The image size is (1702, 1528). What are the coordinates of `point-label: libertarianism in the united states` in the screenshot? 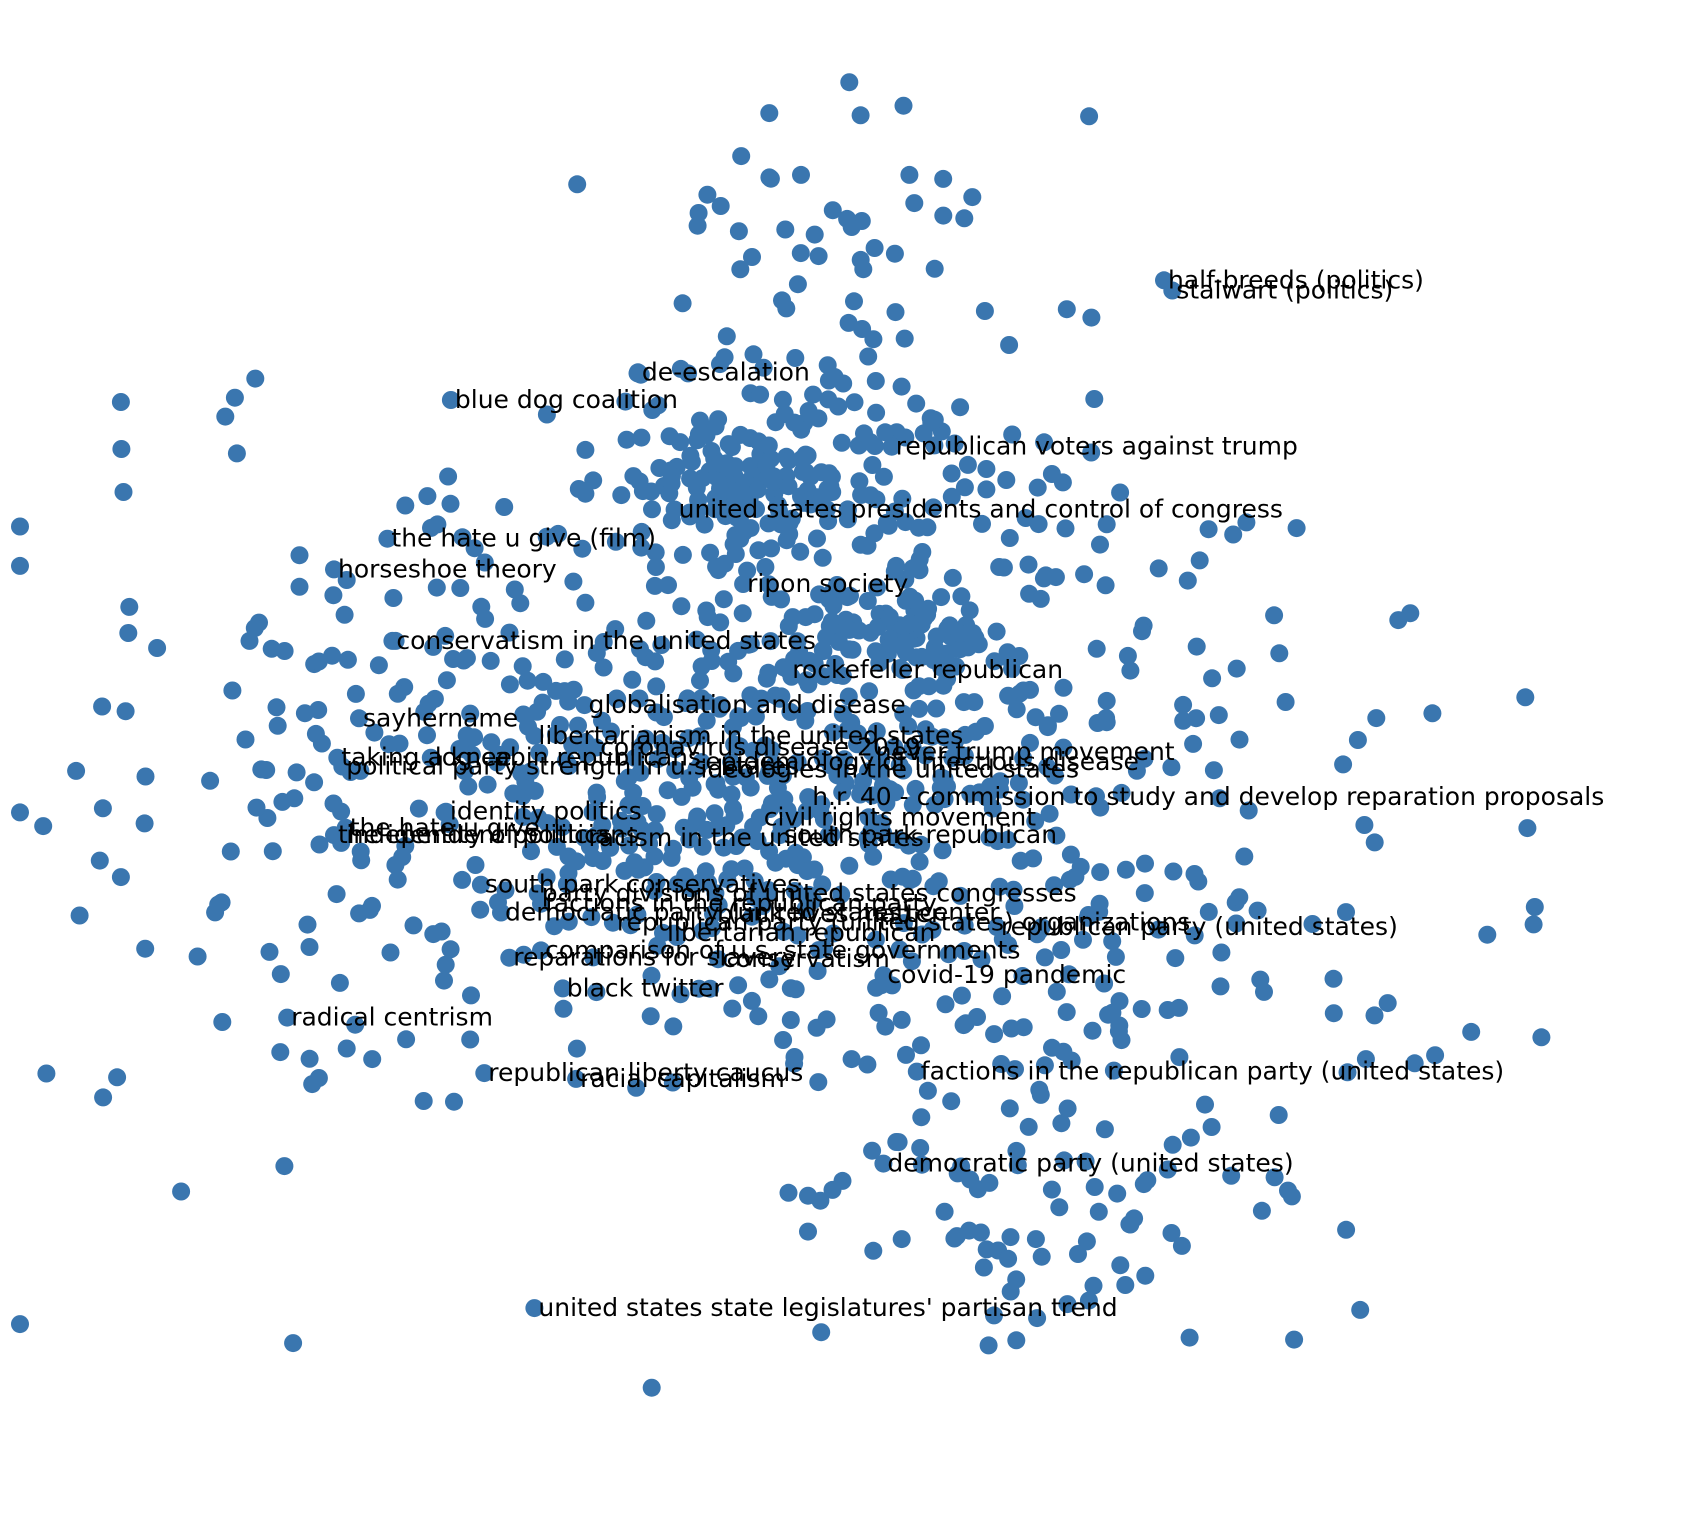 It's located at (750, 735).